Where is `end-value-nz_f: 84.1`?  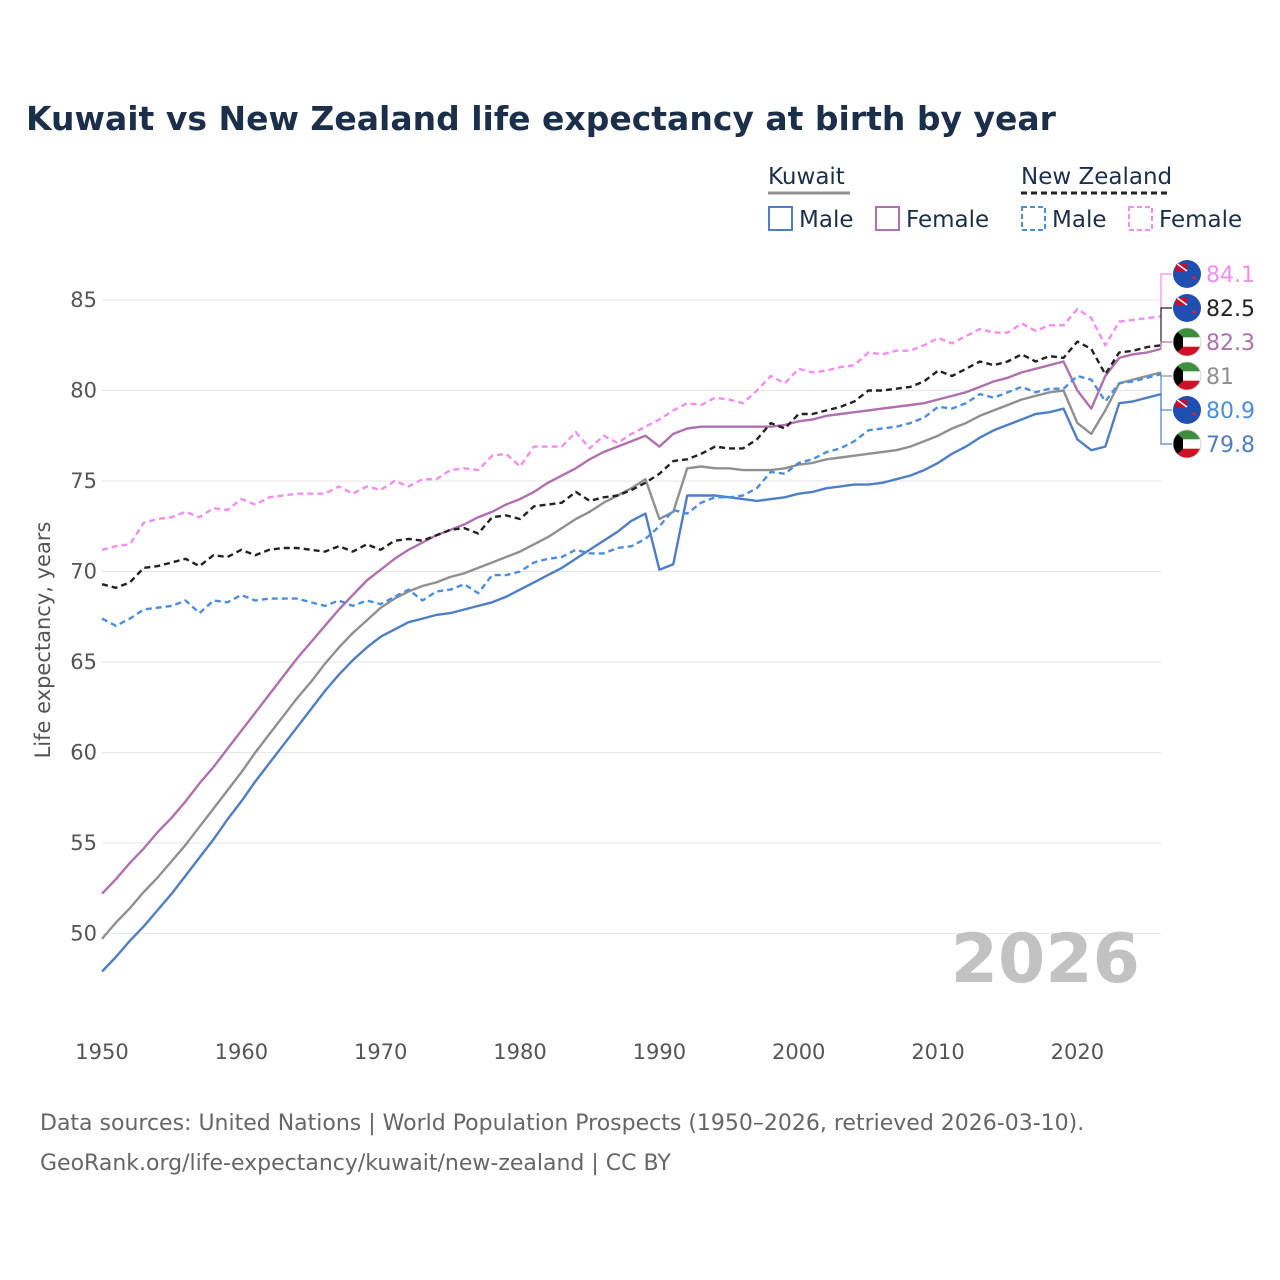
end-value-nz_f: 84.1 is located at coordinates (1230, 275).